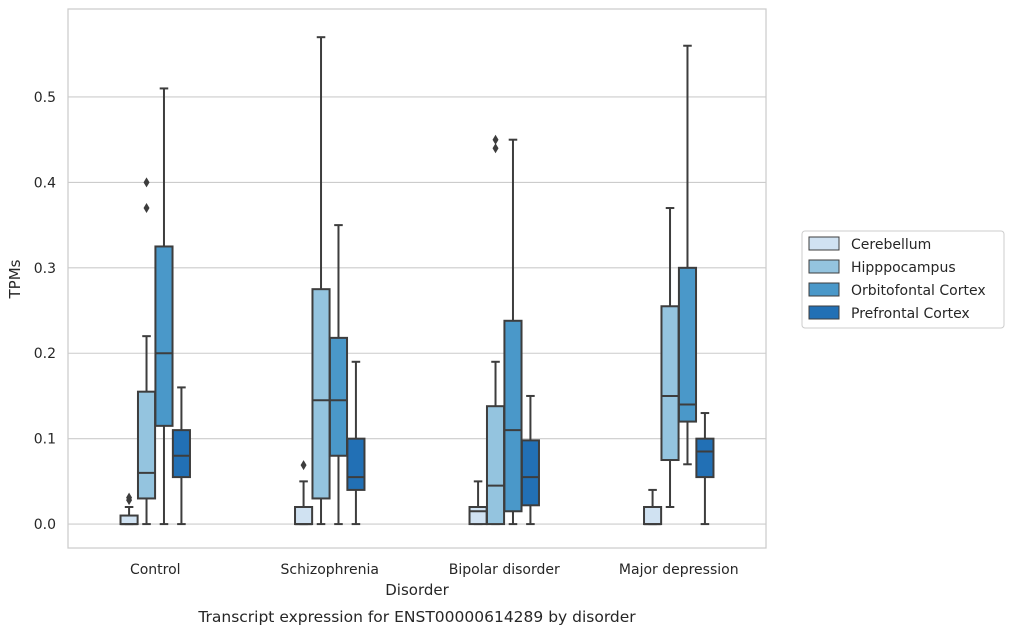 The width and height of the screenshot is (1014, 638). I want to click on y-tick-label: 0.2, so click(45, 354).